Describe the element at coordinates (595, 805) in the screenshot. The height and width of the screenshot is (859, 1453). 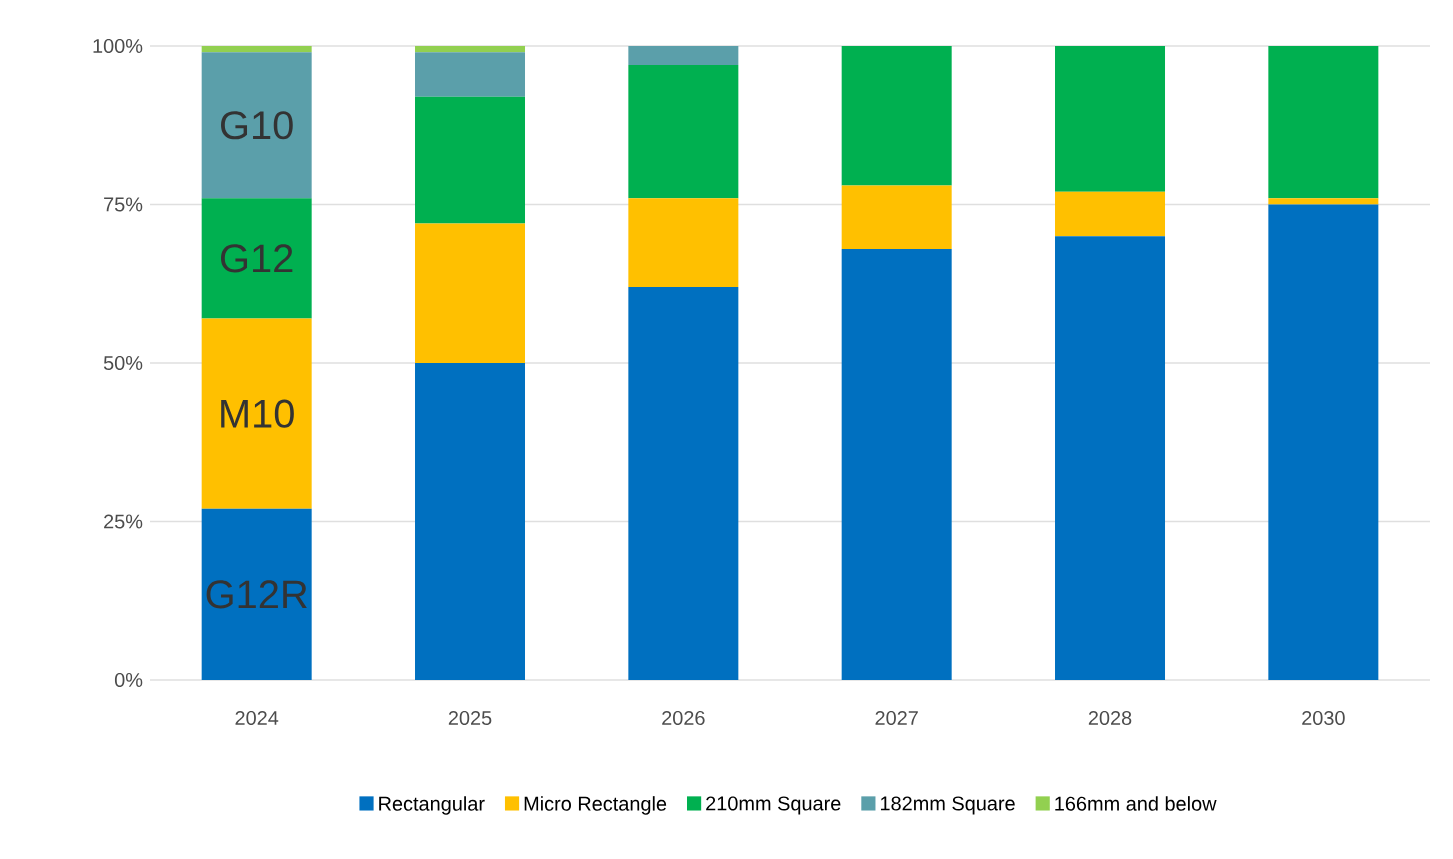
I see `legend-label: Micro Rectangle` at that location.